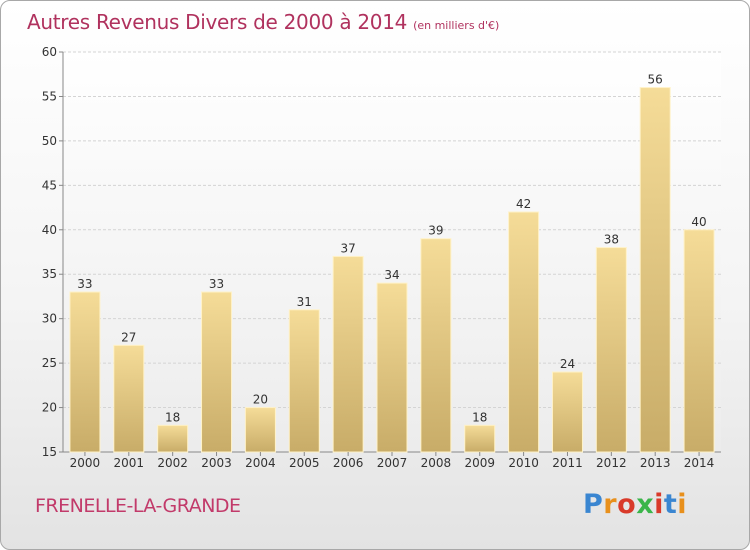 Image resolution: width=750 pixels, height=550 pixels. What do you see at coordinates (627, 504) in the screenshot?
I see `logo-letter: o` at bounding box center [627, 504].